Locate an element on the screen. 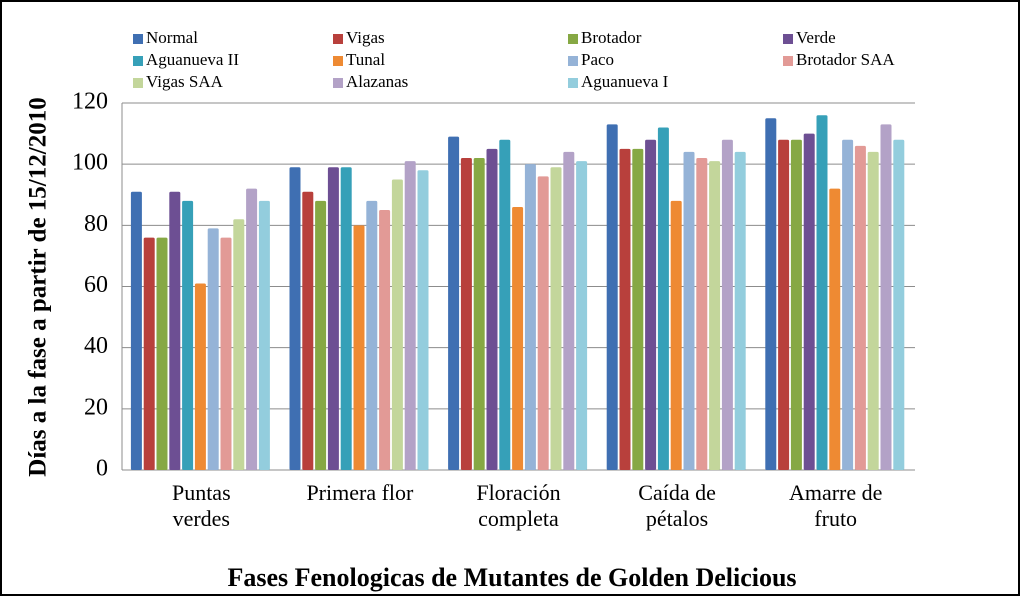 Image resolution: width=1020 pixels, height=596 pixels. y-tick-label: 100 is located at coordinates (90, 163).